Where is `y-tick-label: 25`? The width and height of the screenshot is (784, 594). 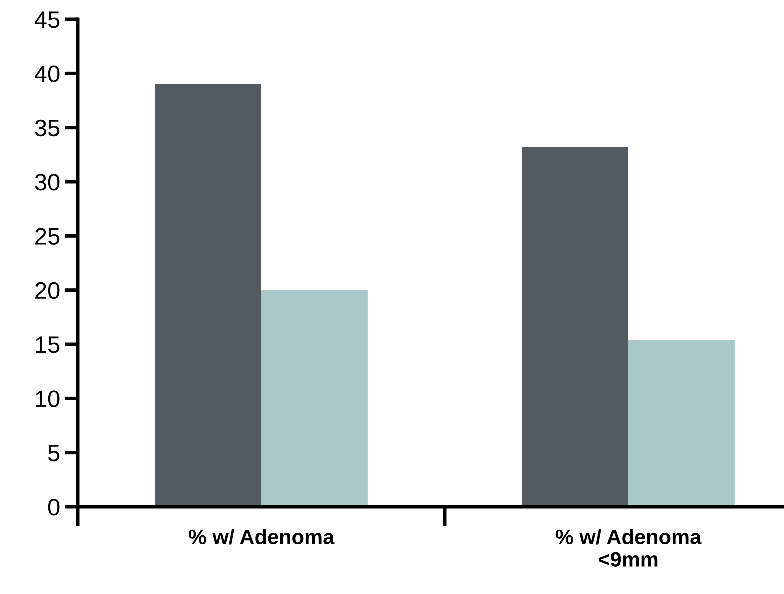 y-tick-label: 25 is located at coordinates (48, 236).